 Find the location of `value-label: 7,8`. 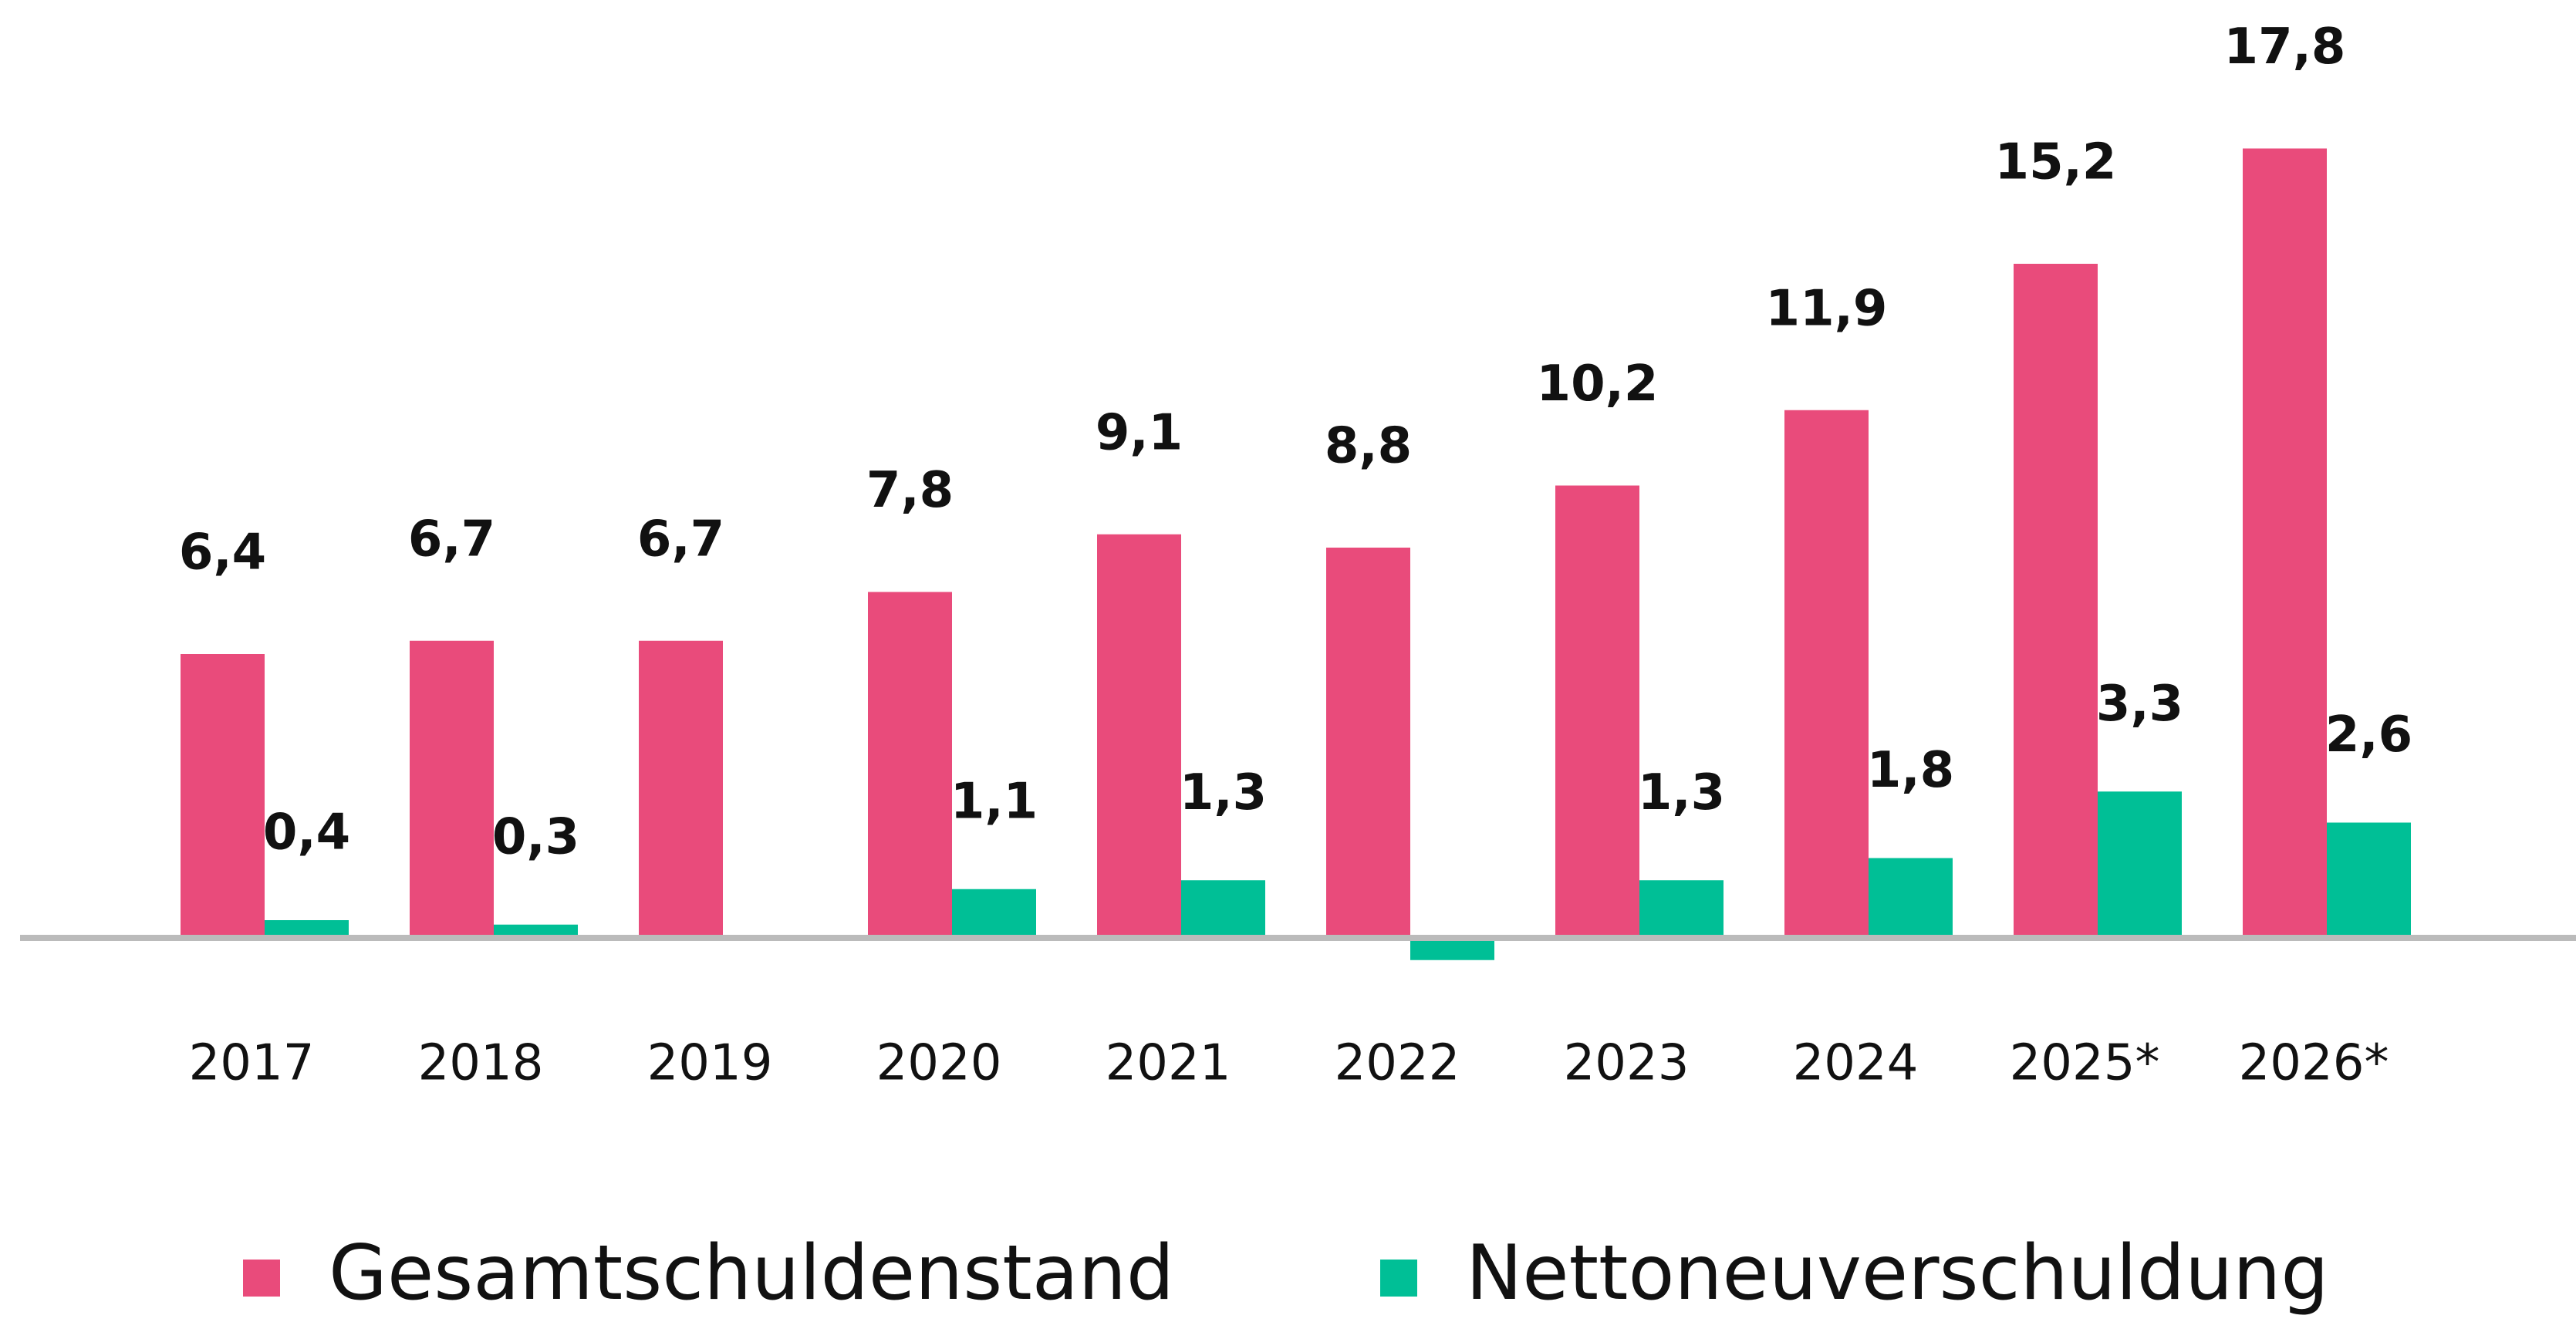

value-label: 7,8 is located at coordinates (910, 491).